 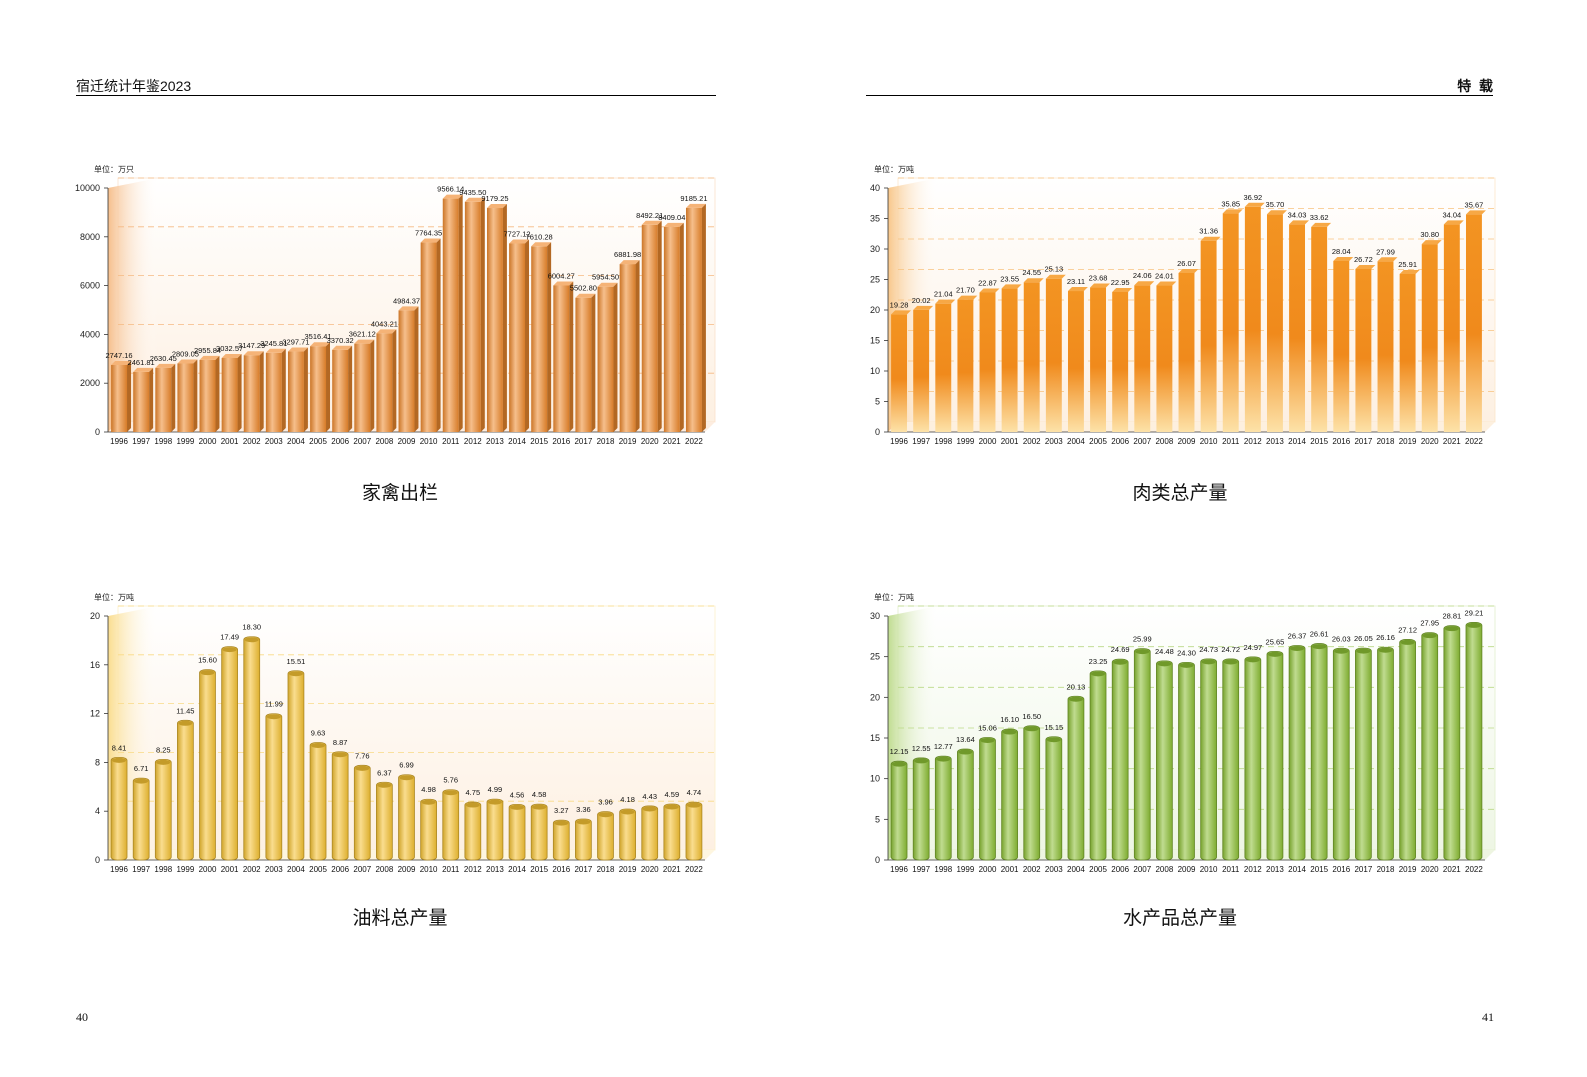 I want to click on x-tick-label: 2004, so click(x=1076, y=441).